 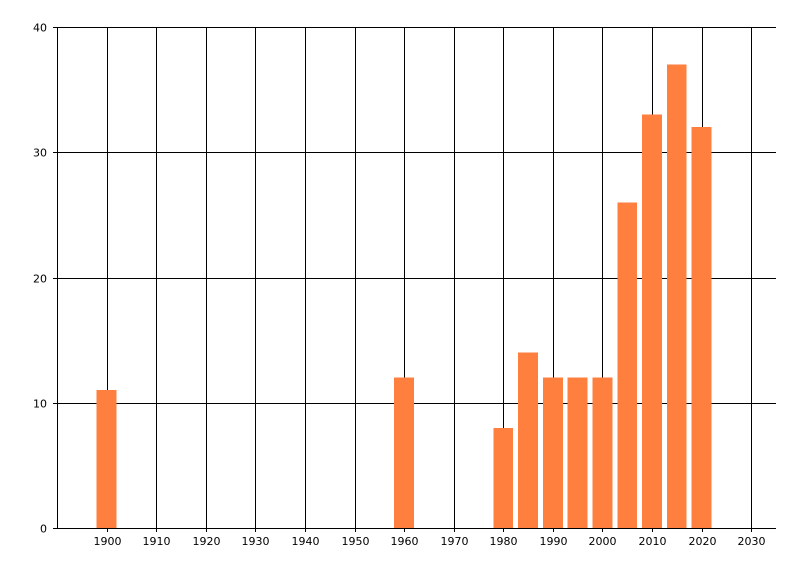 What do you see at coordinates (652, 321) in the screenshot?
I see `bar-2010` at bounding box center [652, 321].